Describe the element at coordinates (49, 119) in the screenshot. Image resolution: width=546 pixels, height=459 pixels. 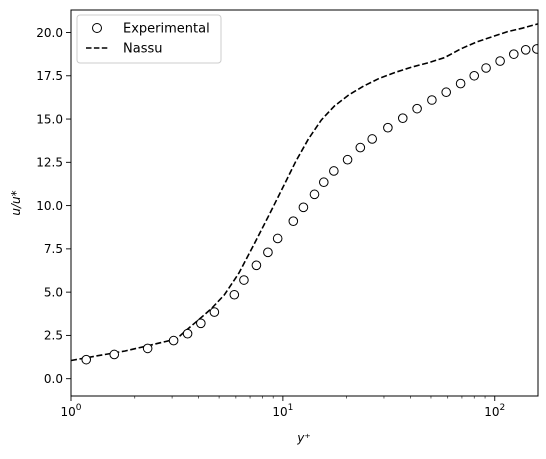
I see `y-tick-label: 15.0` at that location.